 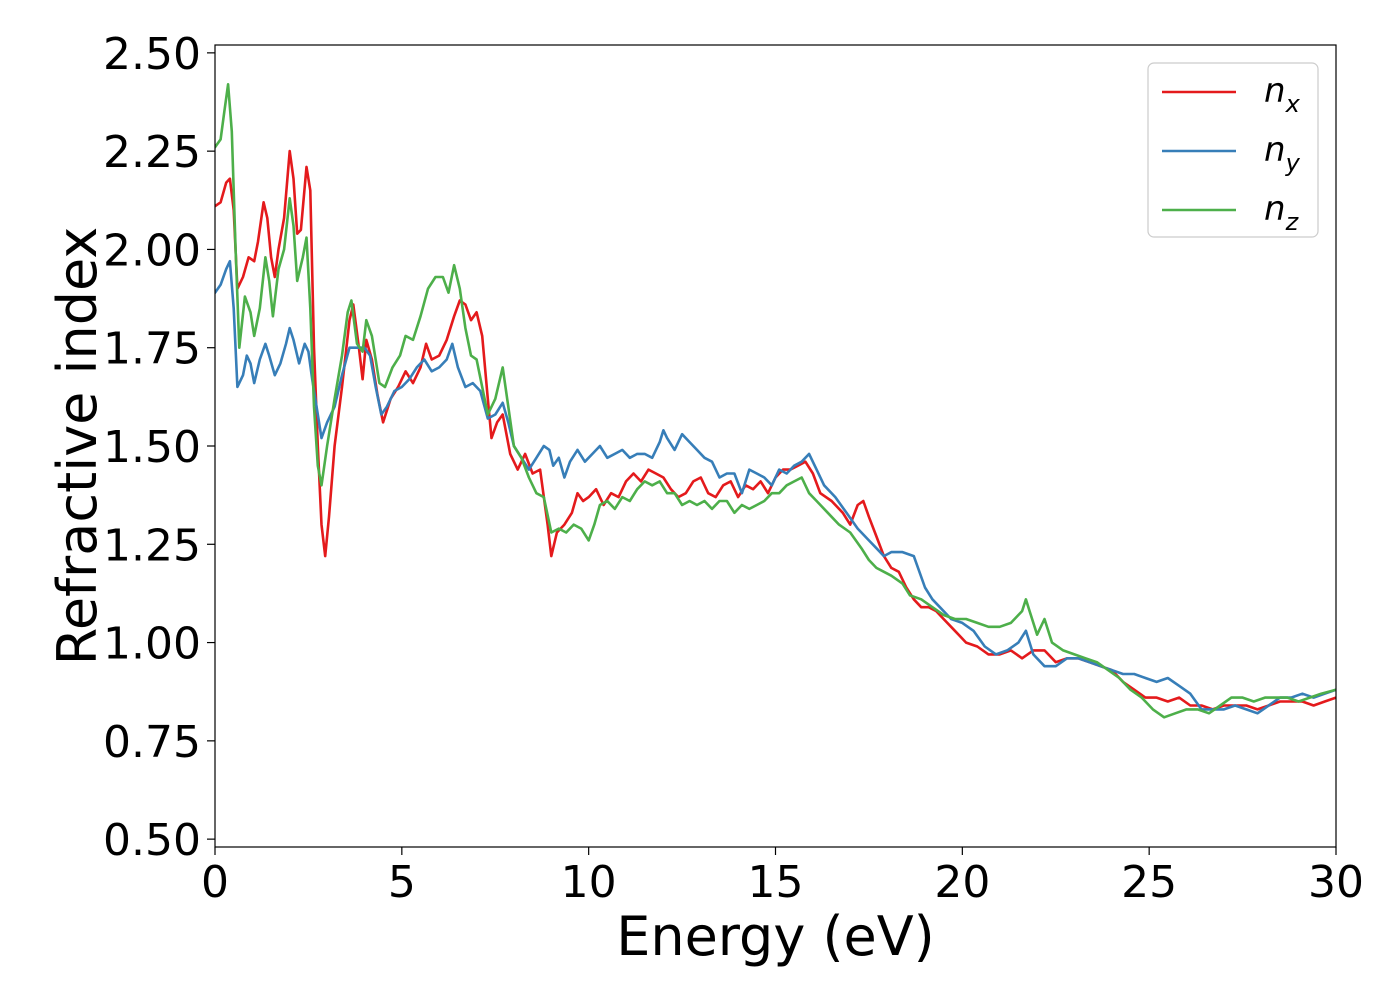 What do you see at coordinates (152, 447) in the screenshot?
I see `y-tick-label: 1.50` at bounding box center [152, 447].